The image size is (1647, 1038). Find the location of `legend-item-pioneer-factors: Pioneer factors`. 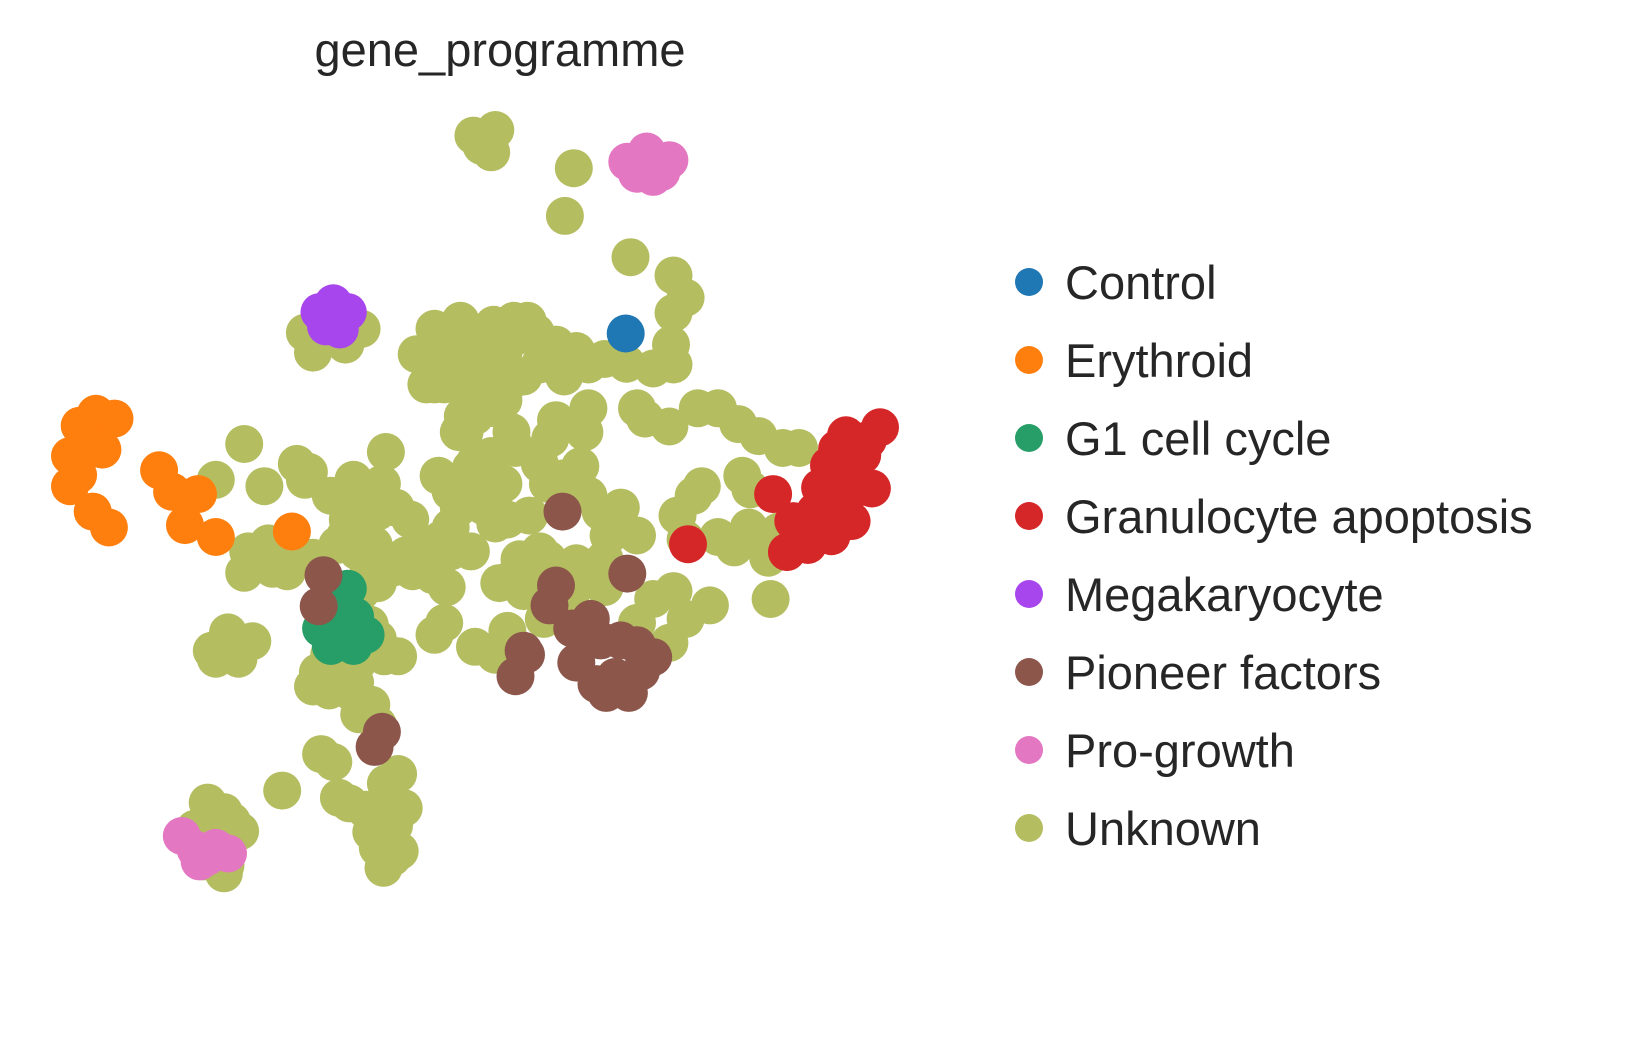

legend-item-pioneer-factors: Pioneer factors is located at coordinates (1274, 672).